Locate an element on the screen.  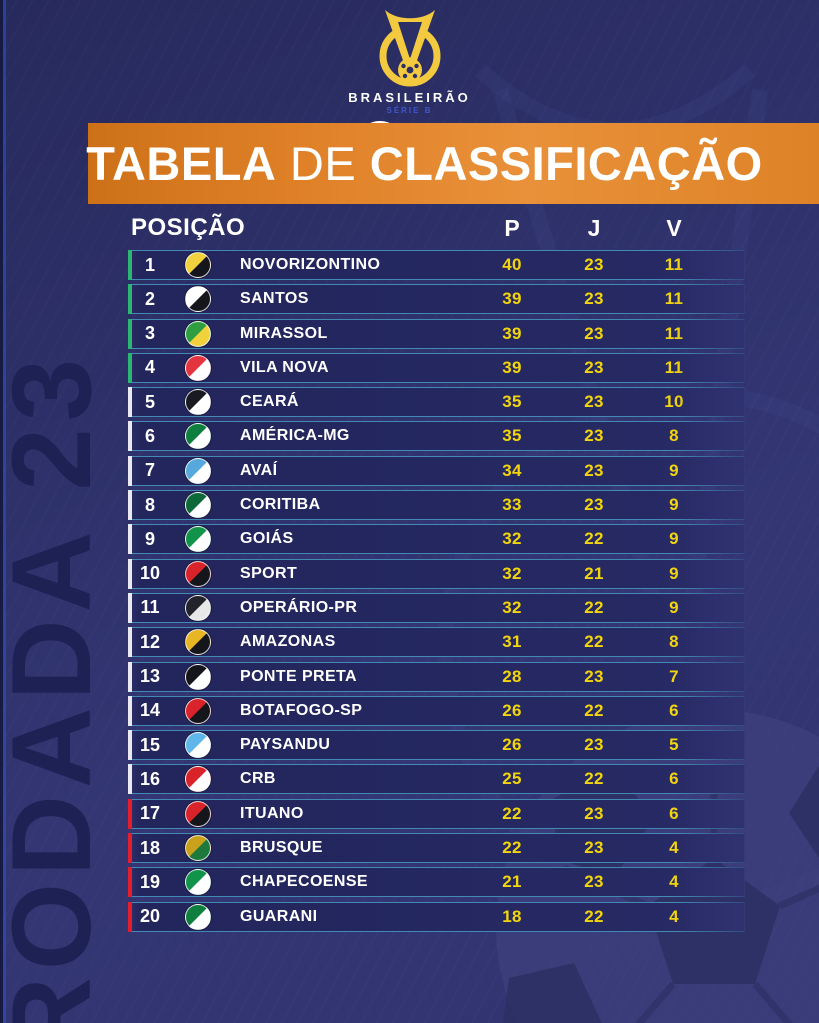
team-name: GOIÁS is located at coordinates (267, 539).